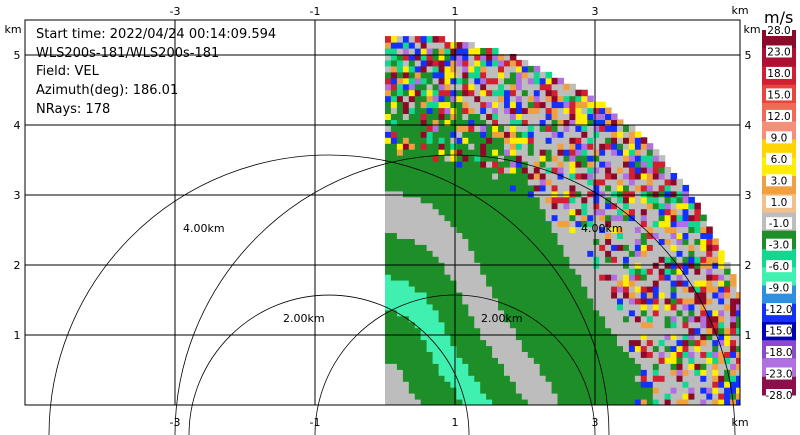  What do you see at coordinates (595, 11) in the screenshot?
I see `x-tick-label-top: 3` at bounding box center [595, 11].